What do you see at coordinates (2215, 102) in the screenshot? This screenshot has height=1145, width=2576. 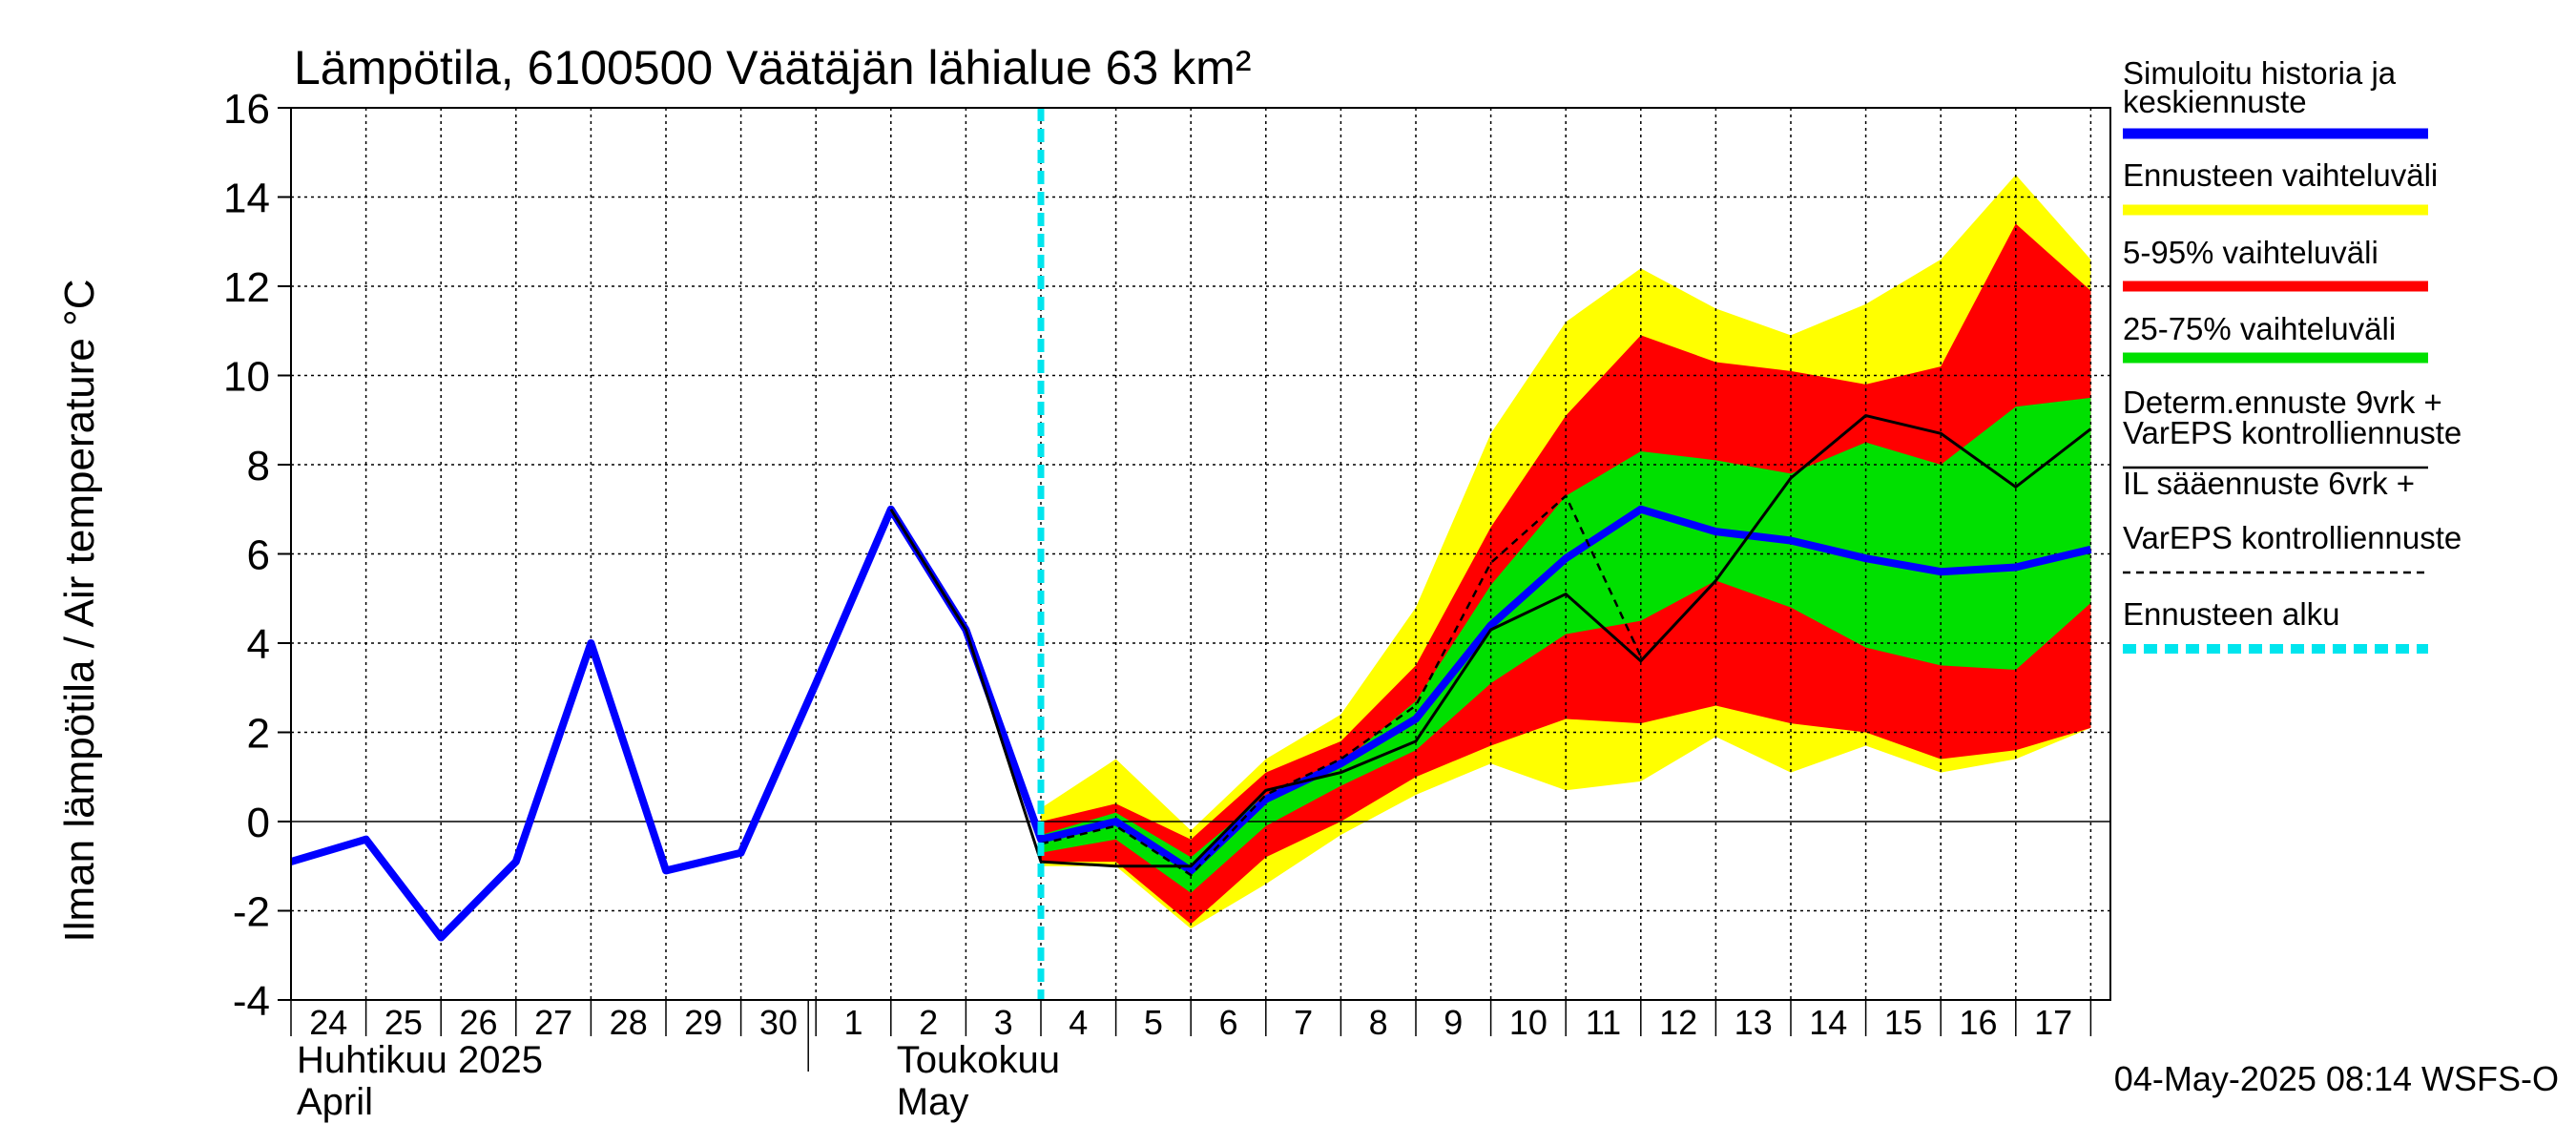 I see `legend-label-line2: keskiennuste` at bounding box center [2215, 102].